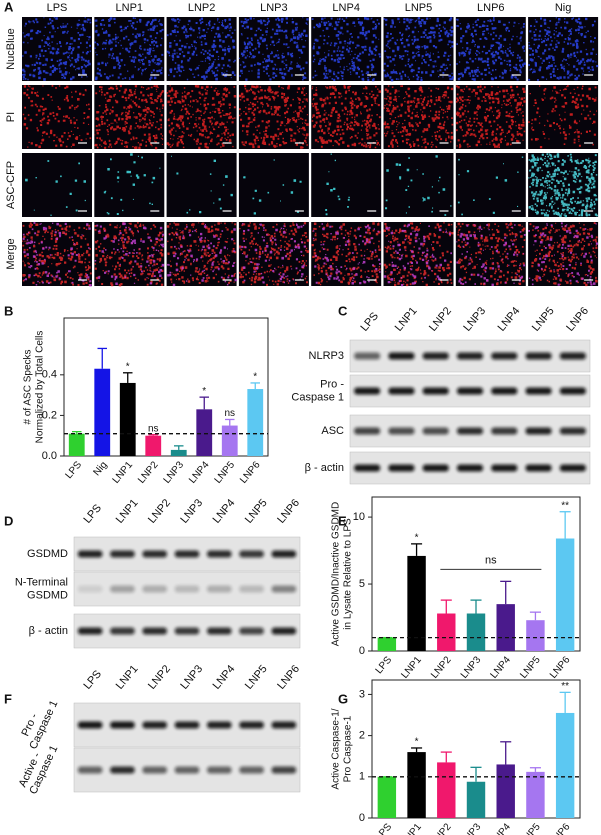  What do you see at coordinates (362, 818) in the screenshot?
I see `y-tick-label: 0` at bounding box center [362, 818].